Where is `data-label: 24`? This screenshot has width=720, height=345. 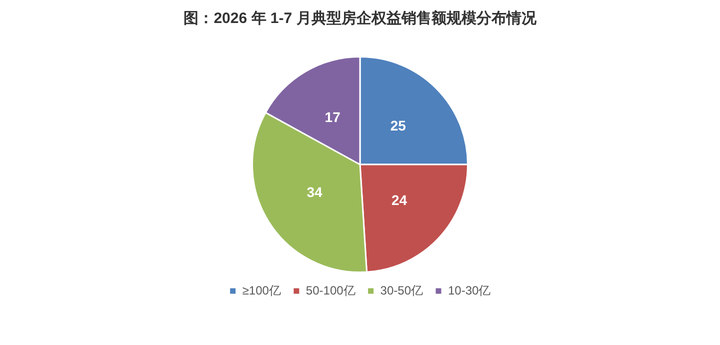 data-label: 24 is located at coordinates (399, 200).